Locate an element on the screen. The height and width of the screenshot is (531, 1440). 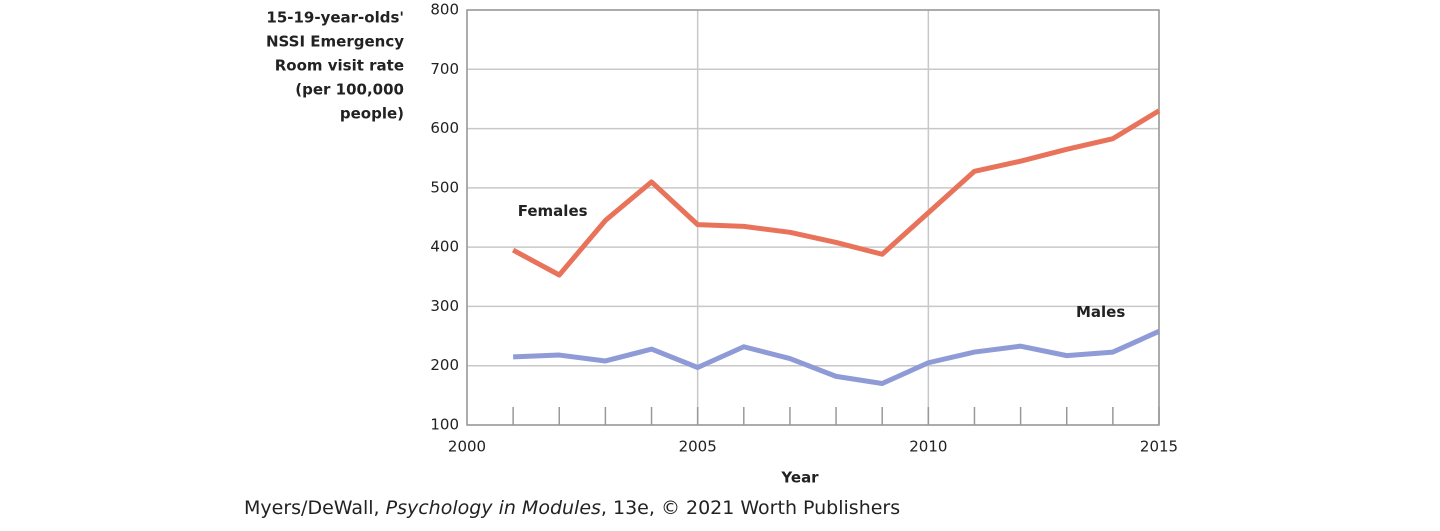
y-tick-label: 700 is located at coordinates (444, 69).